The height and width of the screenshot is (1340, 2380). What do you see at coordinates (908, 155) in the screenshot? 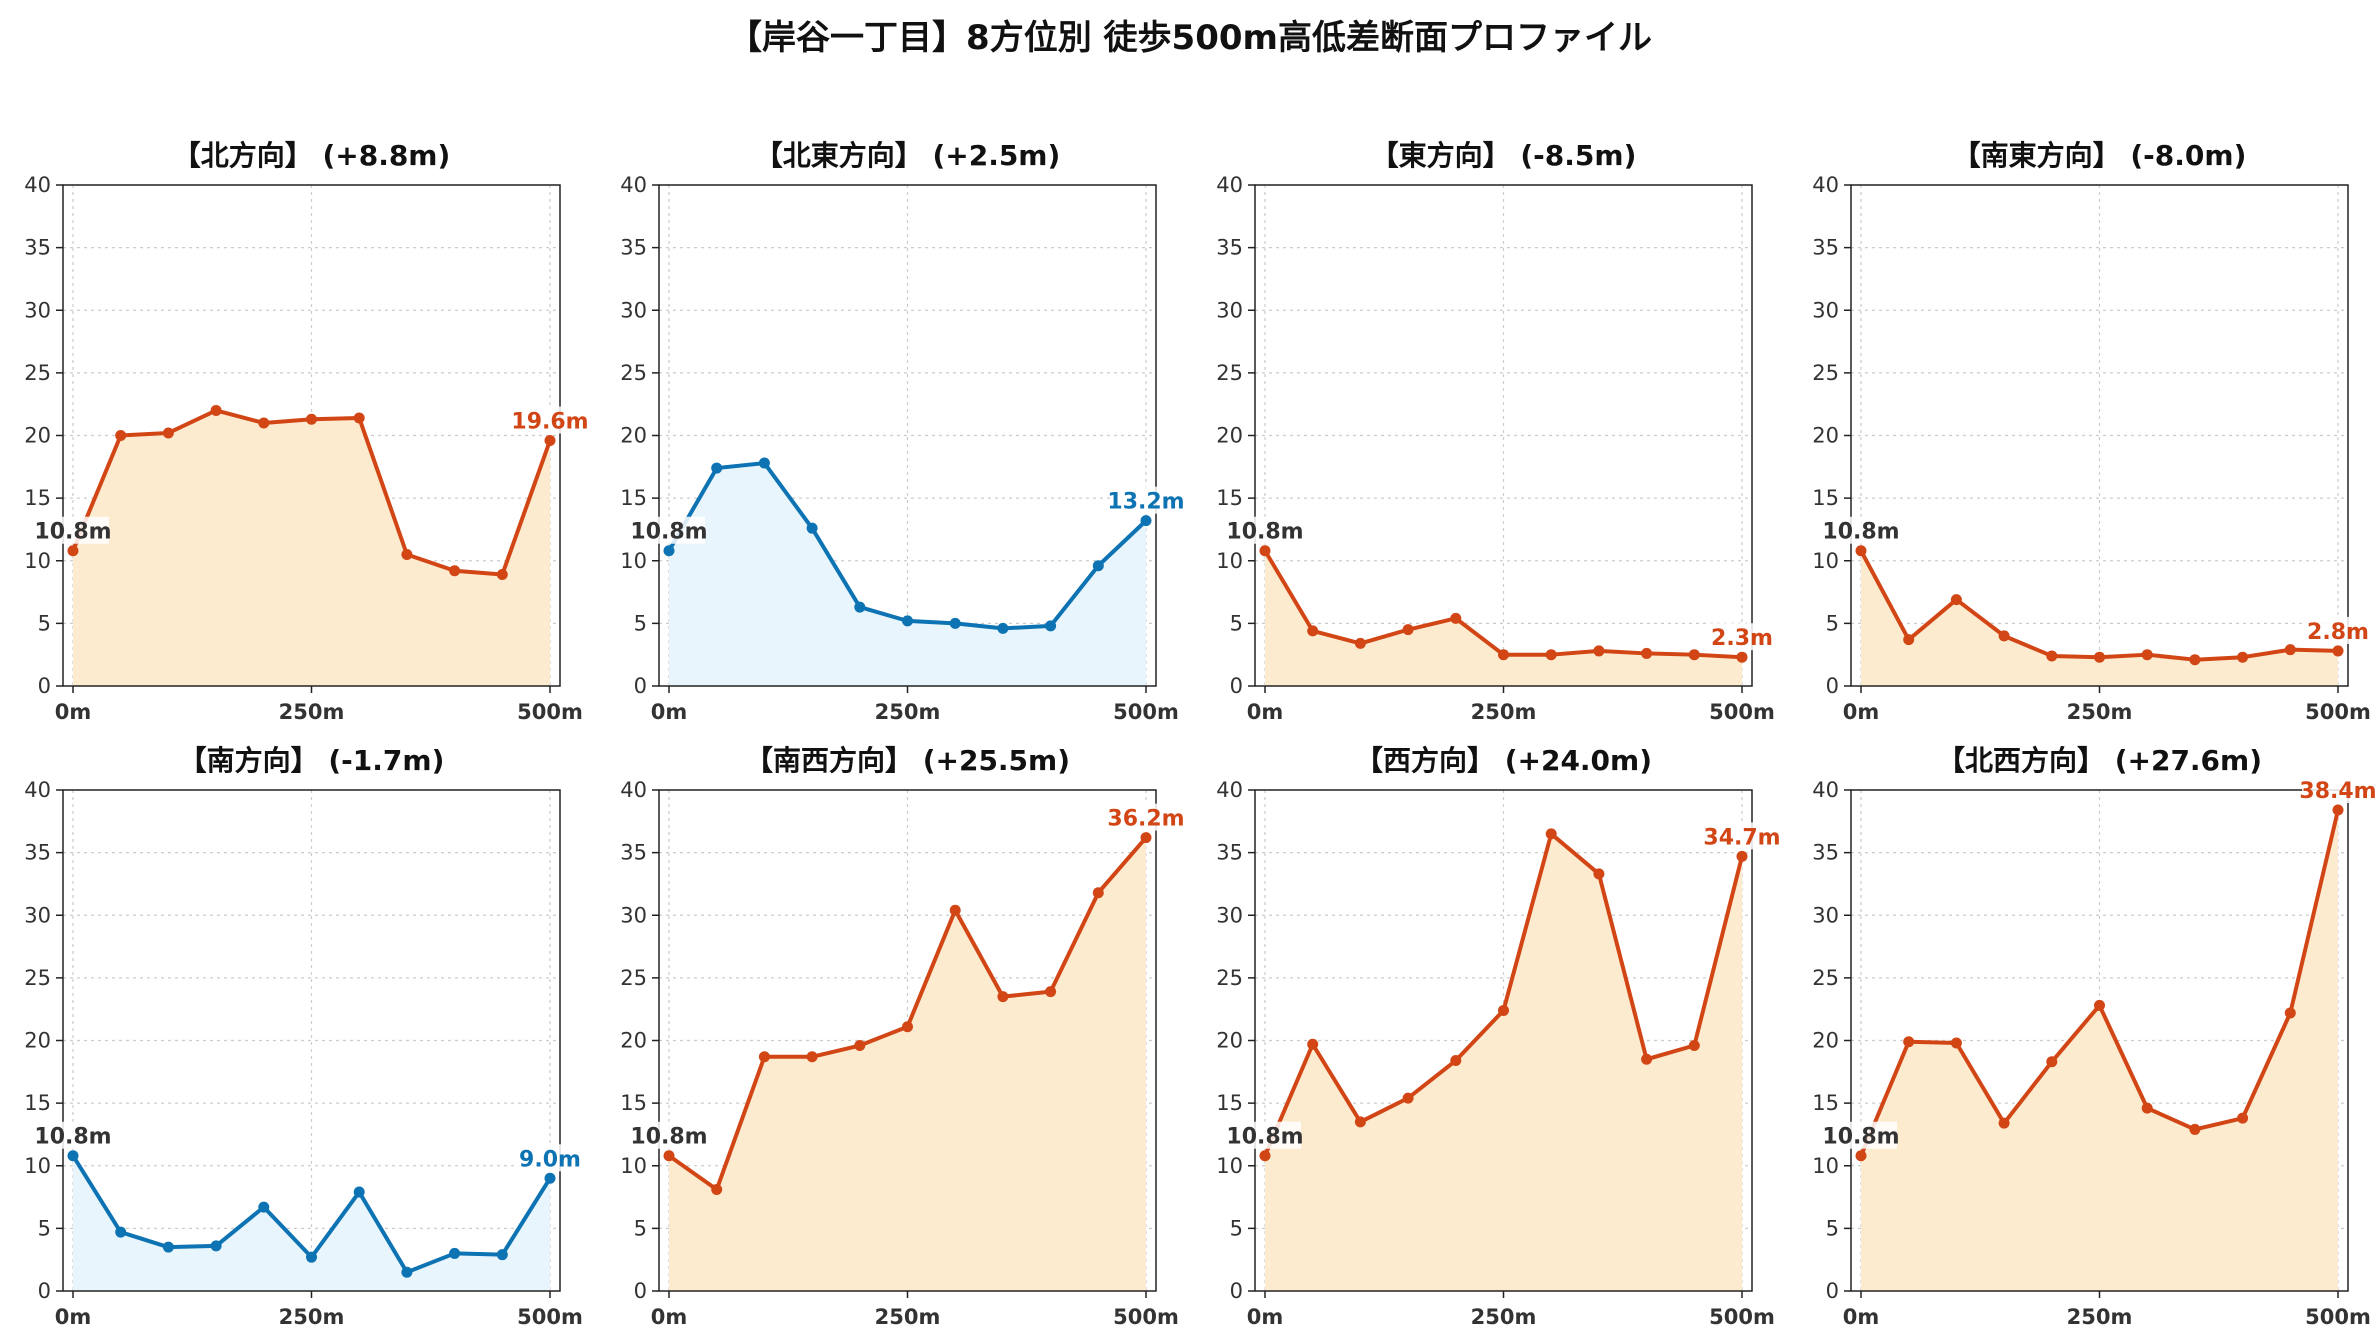
I see `panel-title: 【北東方向】 (+2.5m)` at bounding box center [908, 155].